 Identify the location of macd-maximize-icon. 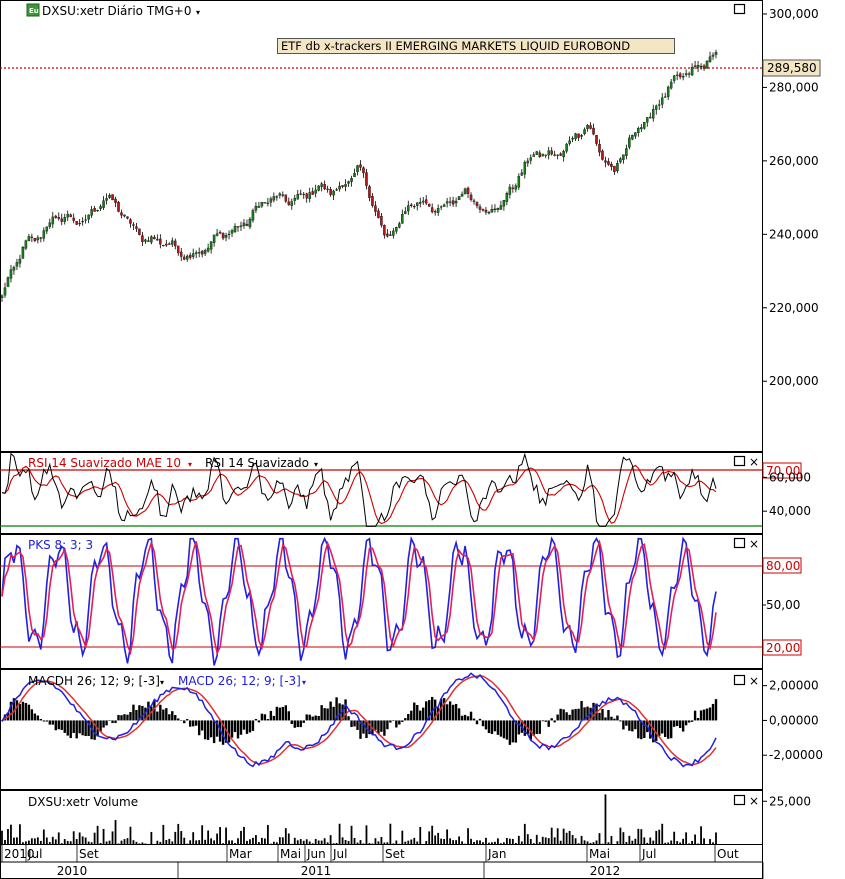
(739, 680).